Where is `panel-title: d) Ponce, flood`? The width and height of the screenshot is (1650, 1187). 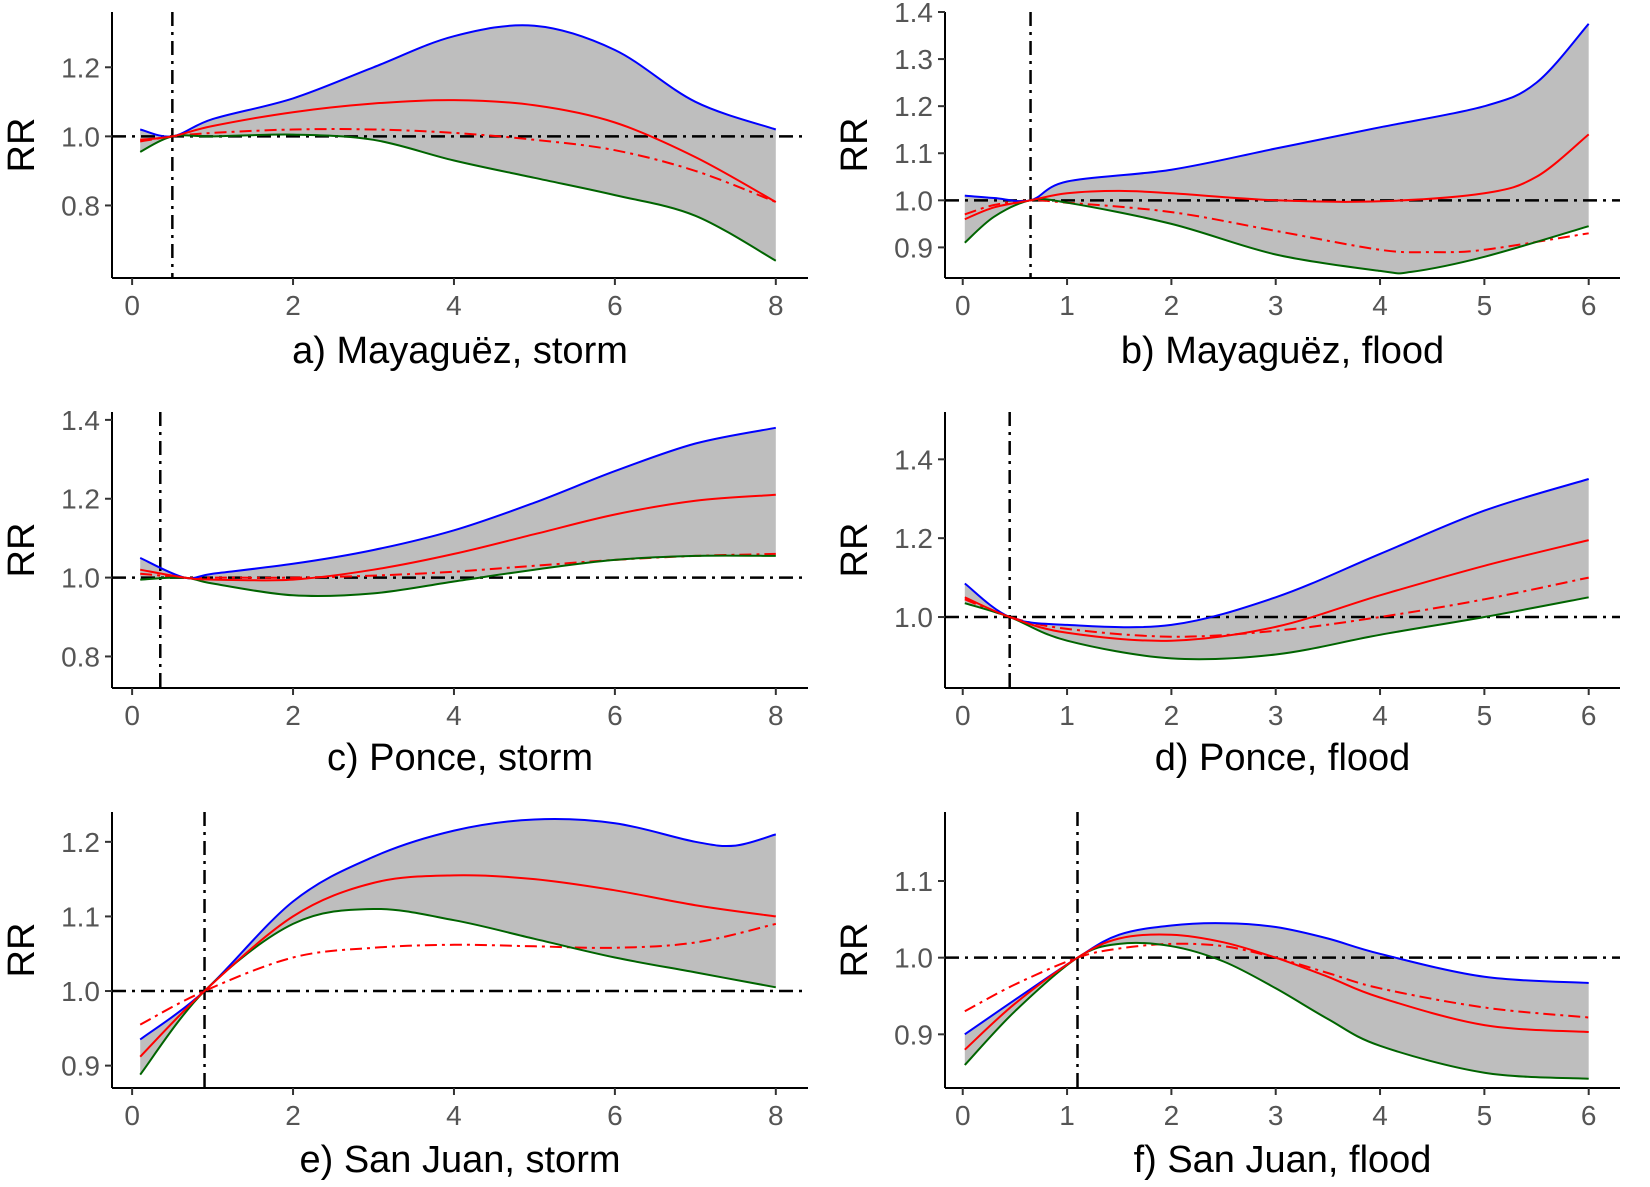
panel-title: d) Ponce, flood is located at coordinates (1283, 758).